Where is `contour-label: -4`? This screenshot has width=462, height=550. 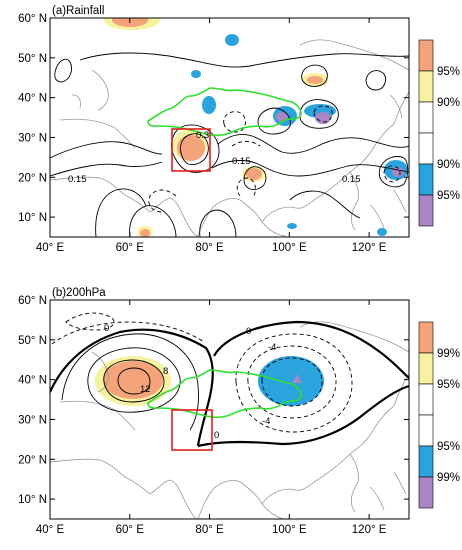
contour-label: -4 is located at coordinates (266, 421).